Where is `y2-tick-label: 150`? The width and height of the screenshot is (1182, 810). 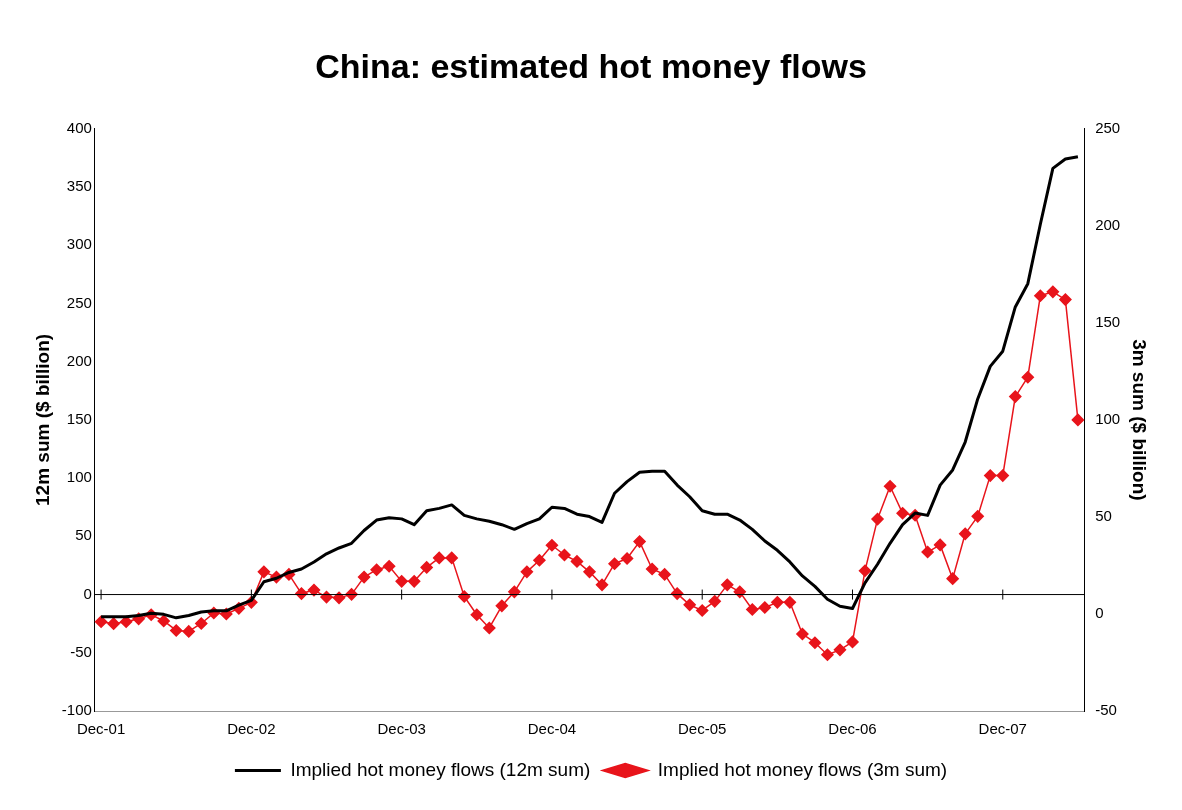 y2-tick-label: 150 is located at coordinates (1108, 322).